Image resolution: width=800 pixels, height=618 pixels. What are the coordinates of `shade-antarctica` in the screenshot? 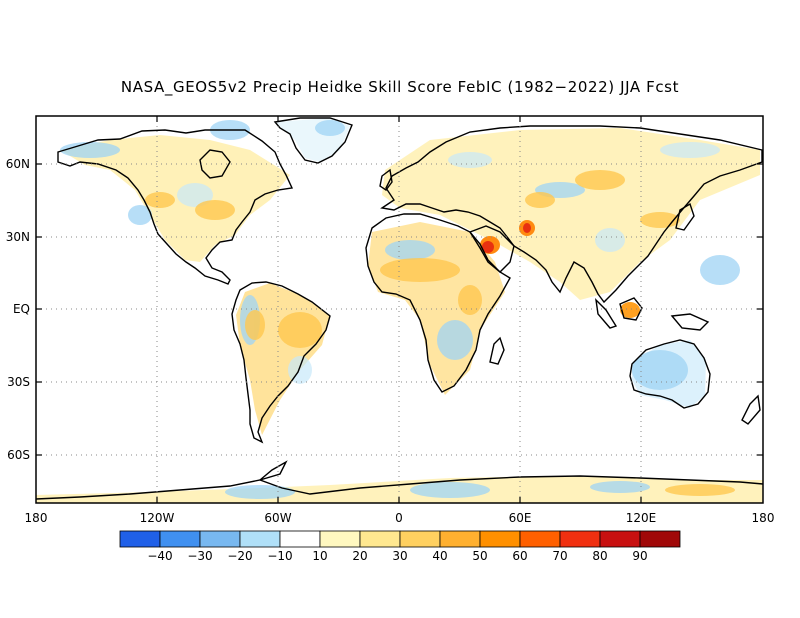 It's located at (399, 489).